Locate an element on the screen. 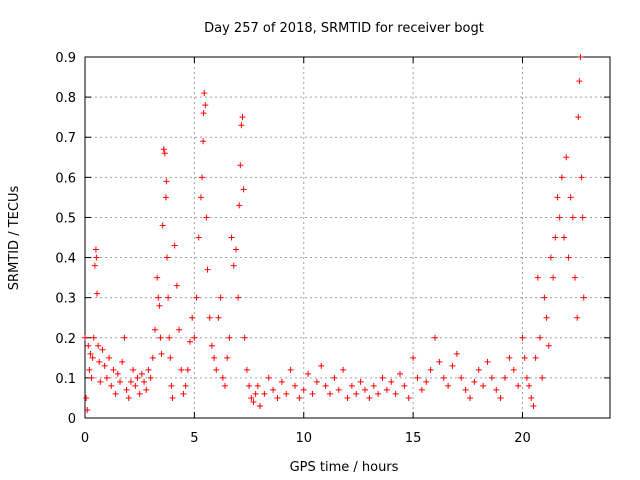 This screenshot has width=640, height=480. y-tick-label: 0.3 is located at coordinates (65, 299).